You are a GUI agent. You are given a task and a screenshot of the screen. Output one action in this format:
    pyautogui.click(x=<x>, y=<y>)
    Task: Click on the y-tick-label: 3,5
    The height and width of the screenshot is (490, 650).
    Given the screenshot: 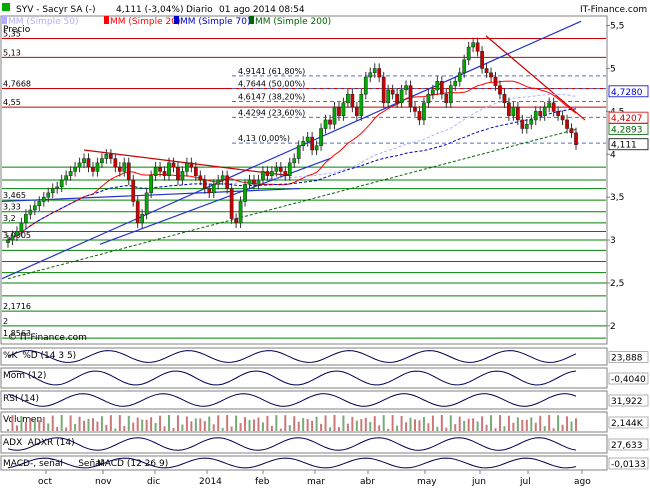 What is the action you would take?
    pyautogui.click(x=617, y=198)
    